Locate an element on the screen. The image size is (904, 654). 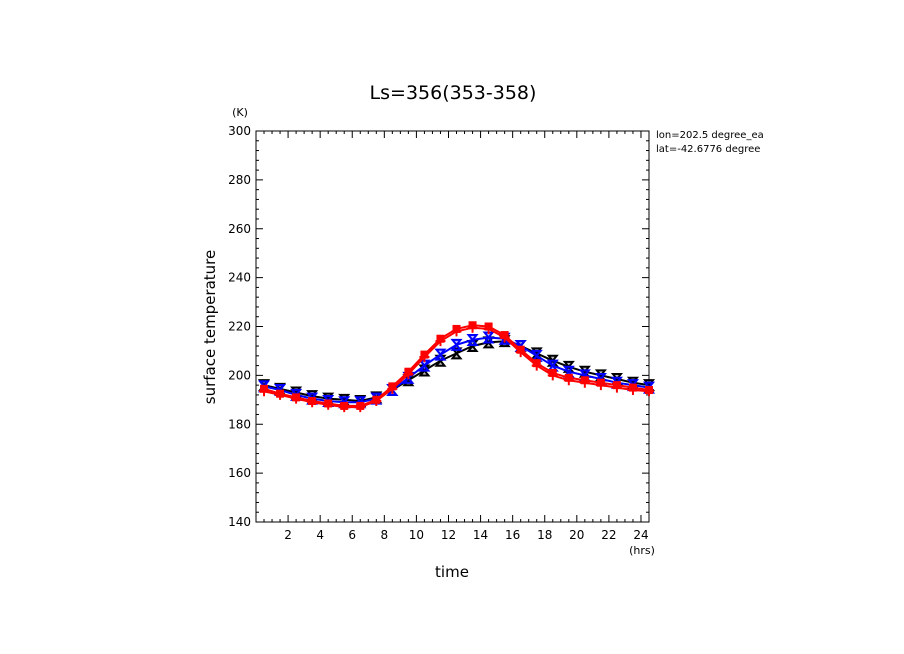
y-tick-label: 200 is located at coordinates (239, 375).